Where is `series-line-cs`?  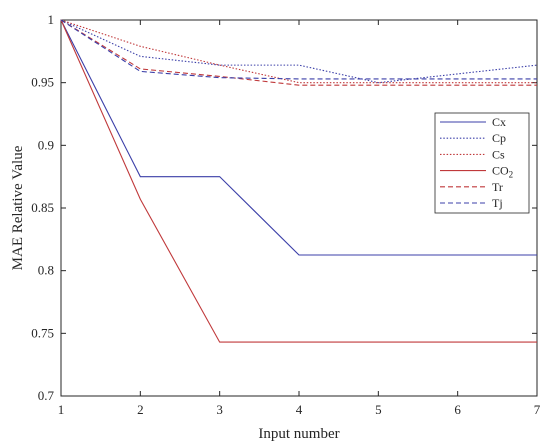
series-line-cs is located at coordinates (298, 51).